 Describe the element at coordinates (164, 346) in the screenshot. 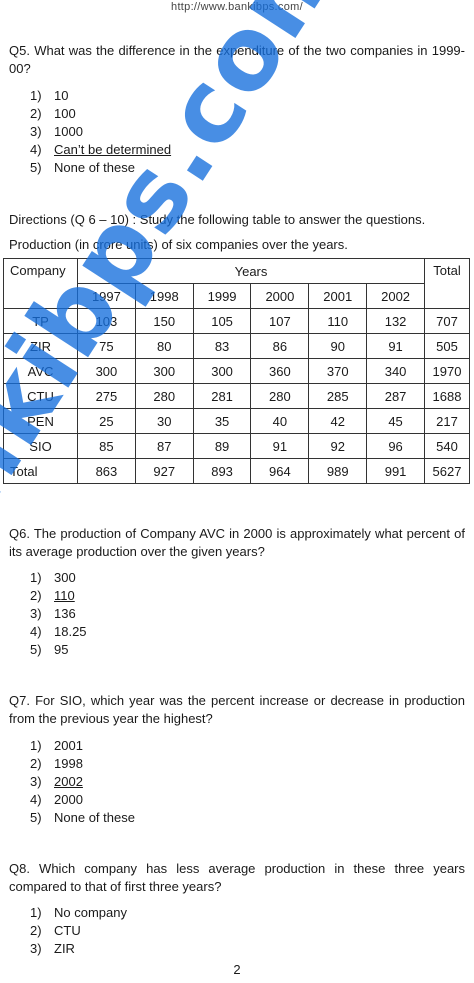

I see `value-cell: 80` at that location.